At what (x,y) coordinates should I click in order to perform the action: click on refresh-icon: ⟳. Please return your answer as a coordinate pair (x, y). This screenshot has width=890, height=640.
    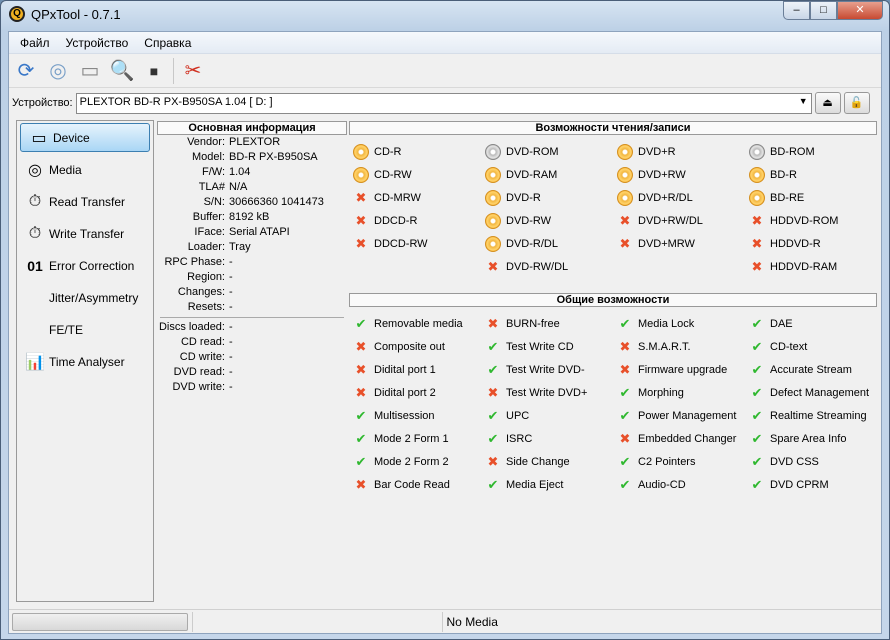
    Looking at the image, I should click on (26, 71).